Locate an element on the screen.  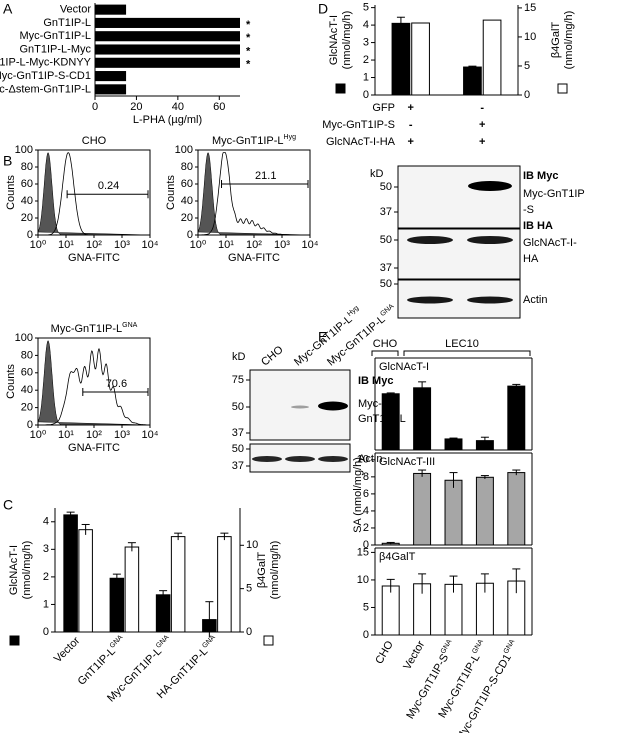
flow-title-main: CHO is located at coordinates (94, 141).